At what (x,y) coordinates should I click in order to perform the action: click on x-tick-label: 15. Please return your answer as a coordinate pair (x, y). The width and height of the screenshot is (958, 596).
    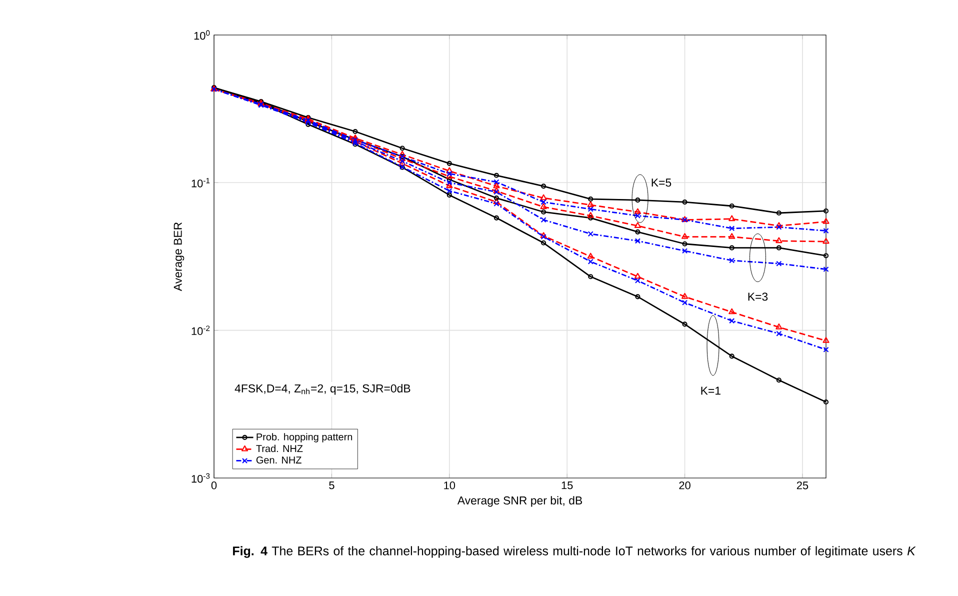
    Looking at the image, I should click on (567, 486).